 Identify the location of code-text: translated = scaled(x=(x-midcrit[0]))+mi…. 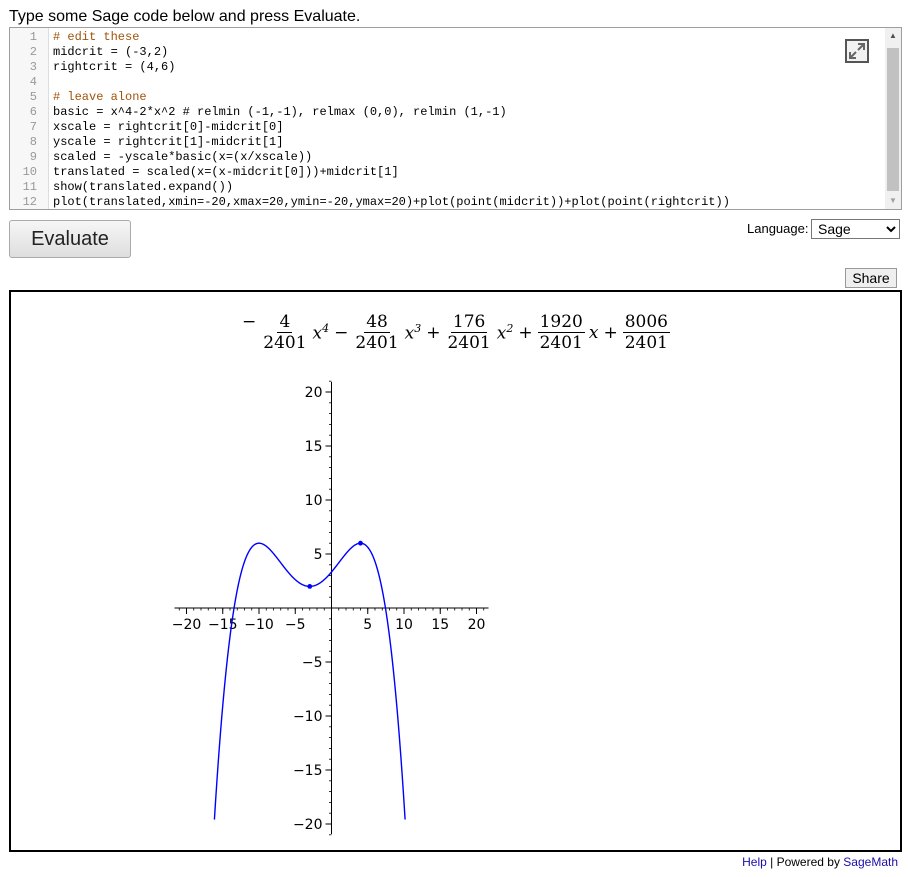
(226, 172).